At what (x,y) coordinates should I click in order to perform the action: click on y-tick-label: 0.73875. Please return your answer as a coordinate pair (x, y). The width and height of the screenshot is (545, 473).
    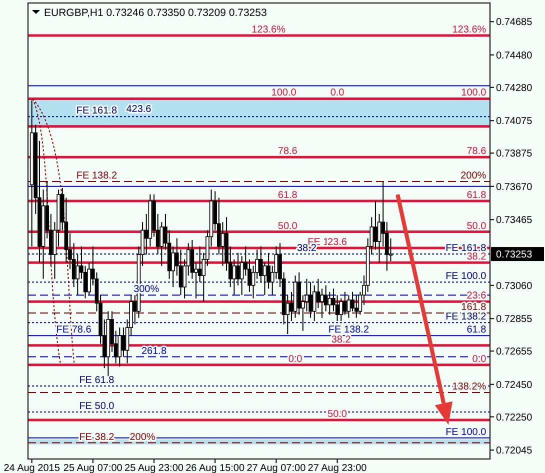
    Looking at the image, I should click on (514, 154).